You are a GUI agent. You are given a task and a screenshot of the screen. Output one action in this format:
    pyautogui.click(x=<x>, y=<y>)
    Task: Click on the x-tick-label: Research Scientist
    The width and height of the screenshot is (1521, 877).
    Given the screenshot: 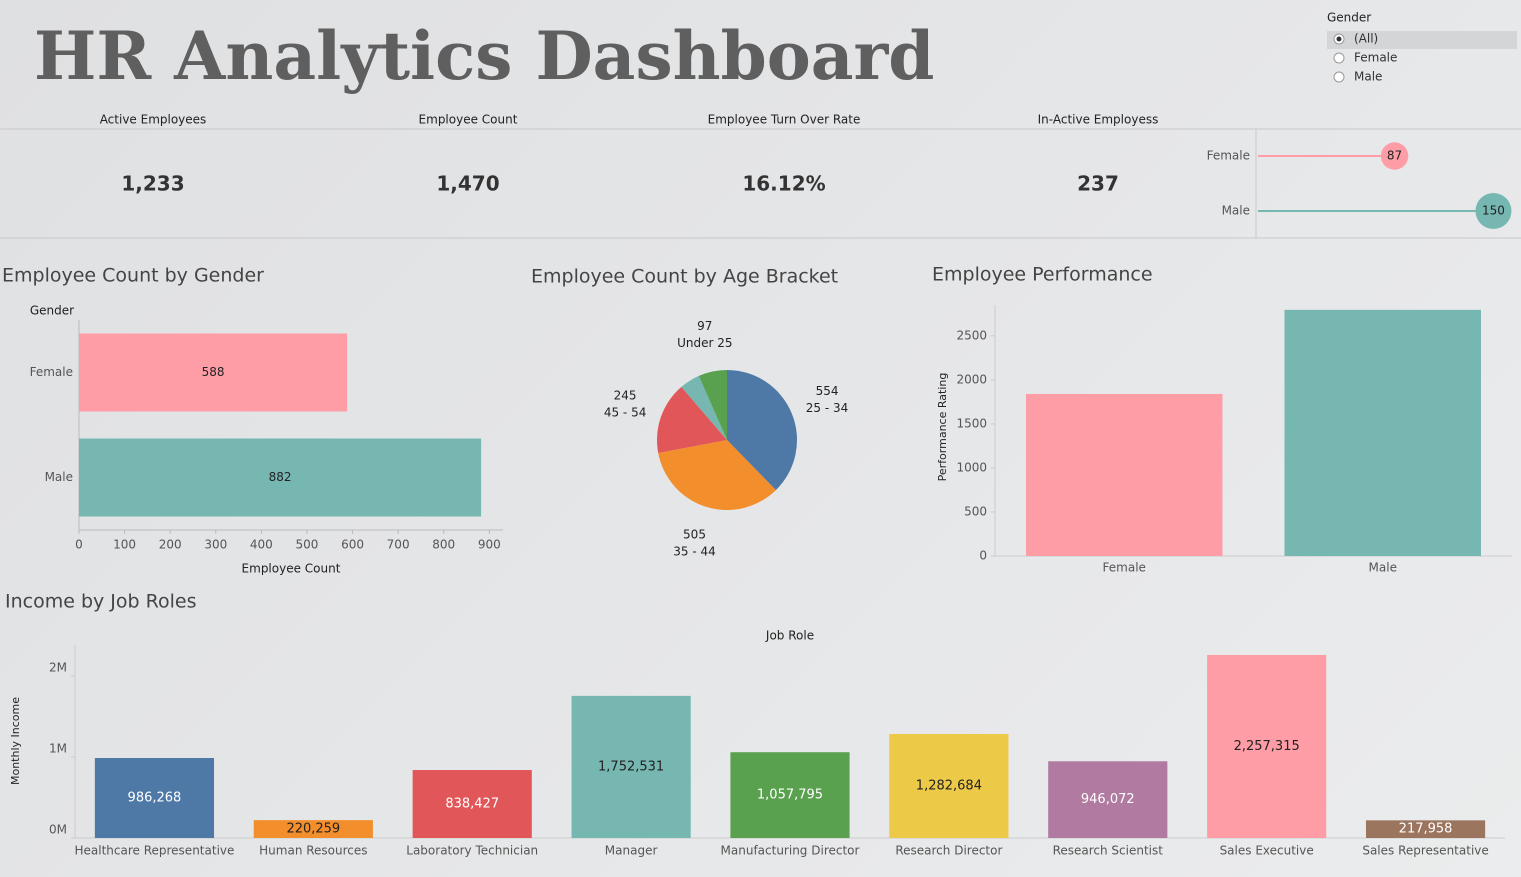 What is the action you would take?
    pyautogui.click(x=1108, y=851)
    